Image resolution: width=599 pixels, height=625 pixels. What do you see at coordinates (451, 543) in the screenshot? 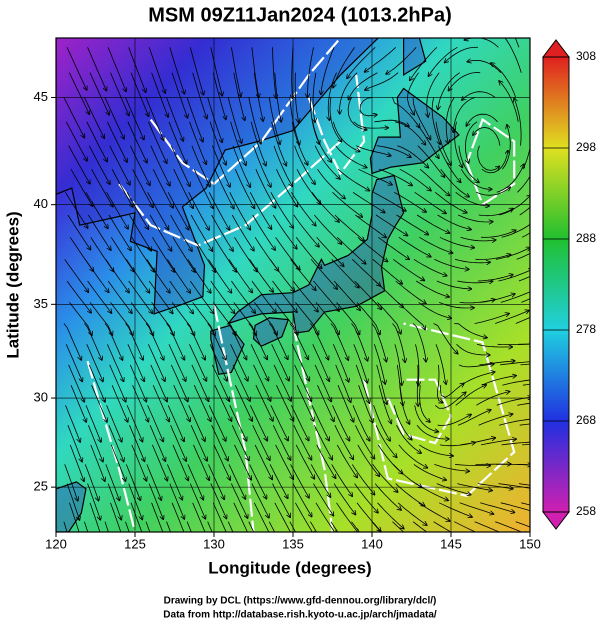
I see `x-tick-label: 145` at bounding box center [451, 543].